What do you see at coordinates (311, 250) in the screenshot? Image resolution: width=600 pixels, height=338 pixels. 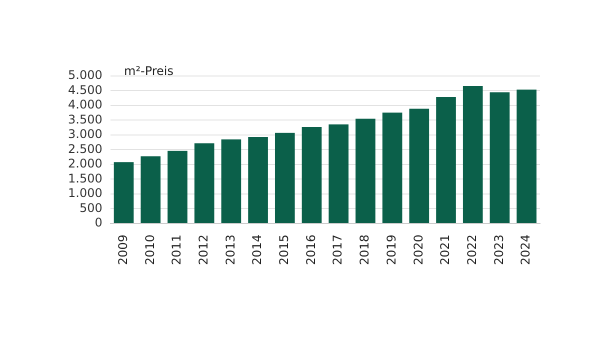 I see `x-tick-label: 2016` at bounding box center [311, 250].